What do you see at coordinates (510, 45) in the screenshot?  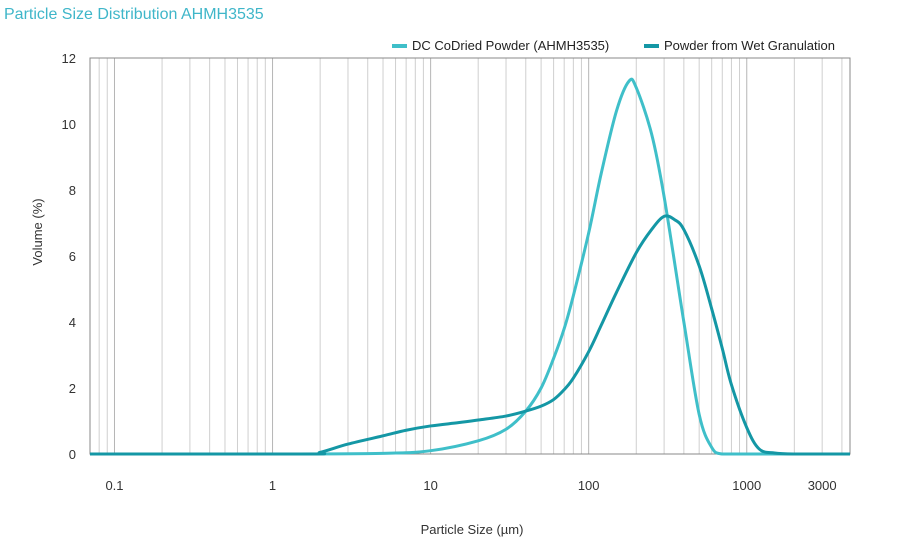 I see `legend-label: DC CoDried Powder (AHMH3535)` at bounding box center [510, 45].